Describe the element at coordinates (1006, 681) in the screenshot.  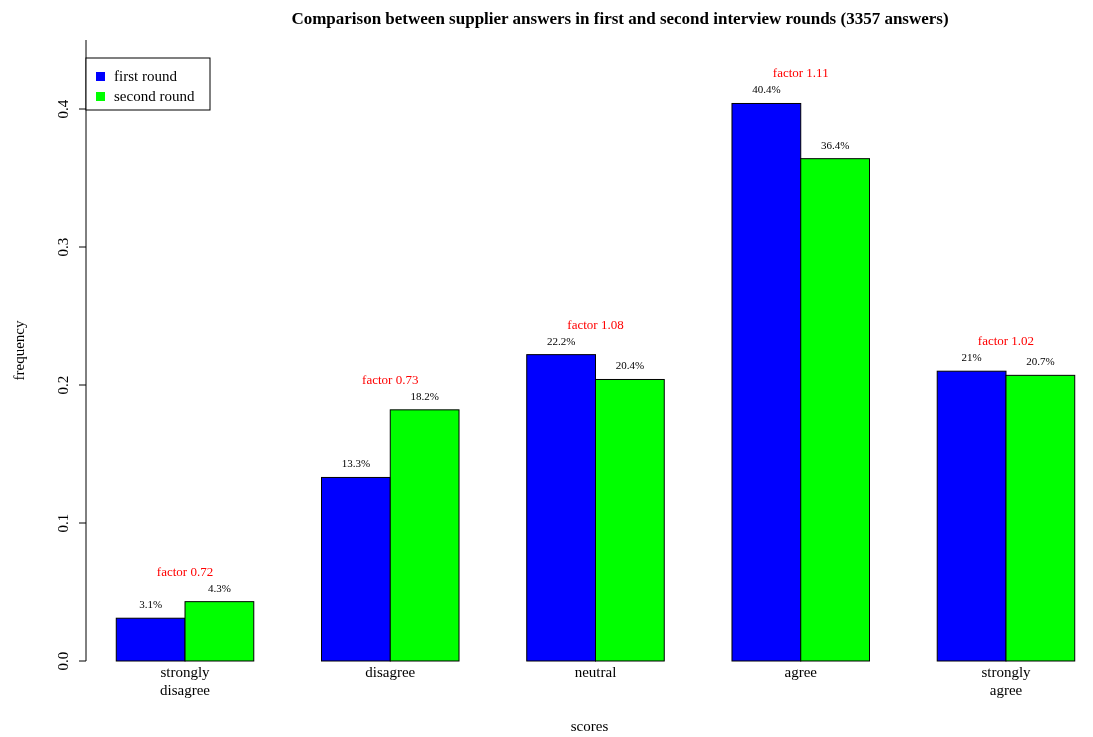
I see `x-tick-label: strongly agree` at that location.